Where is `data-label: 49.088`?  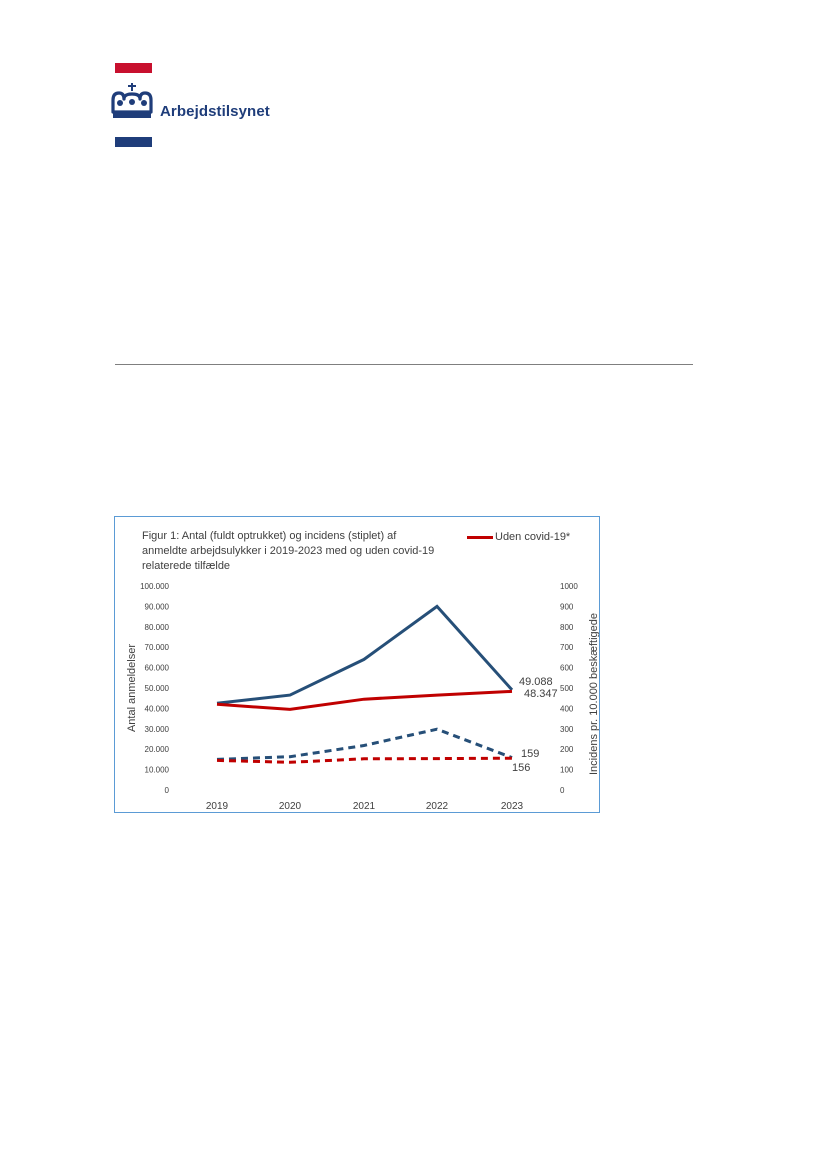
data-label: 49.088 is located at coordinates (536, 682).